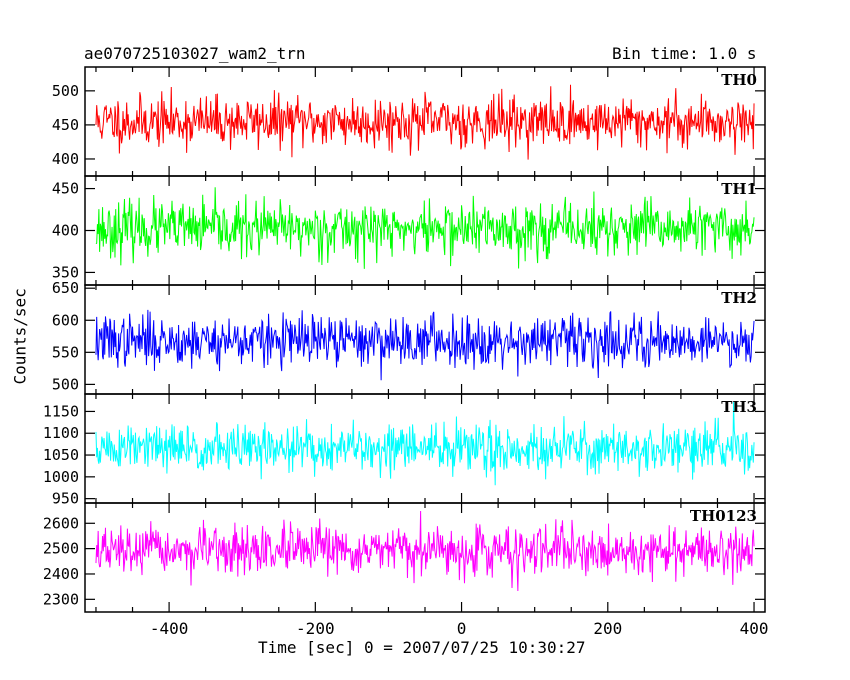 This screenshot has height=680, width=850. What do you see at coordinates (20, 336) in the screenshot?
I see `y-axis-label: Counts/sec` at bounding box center [20, 336].